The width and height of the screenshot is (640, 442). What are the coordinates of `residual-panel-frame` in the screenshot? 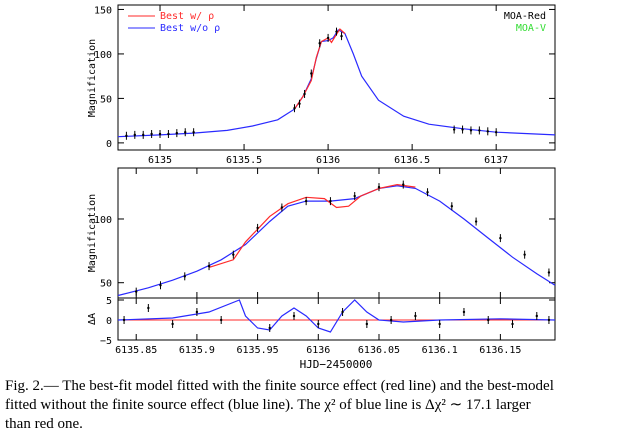 It's located at (336, 319).